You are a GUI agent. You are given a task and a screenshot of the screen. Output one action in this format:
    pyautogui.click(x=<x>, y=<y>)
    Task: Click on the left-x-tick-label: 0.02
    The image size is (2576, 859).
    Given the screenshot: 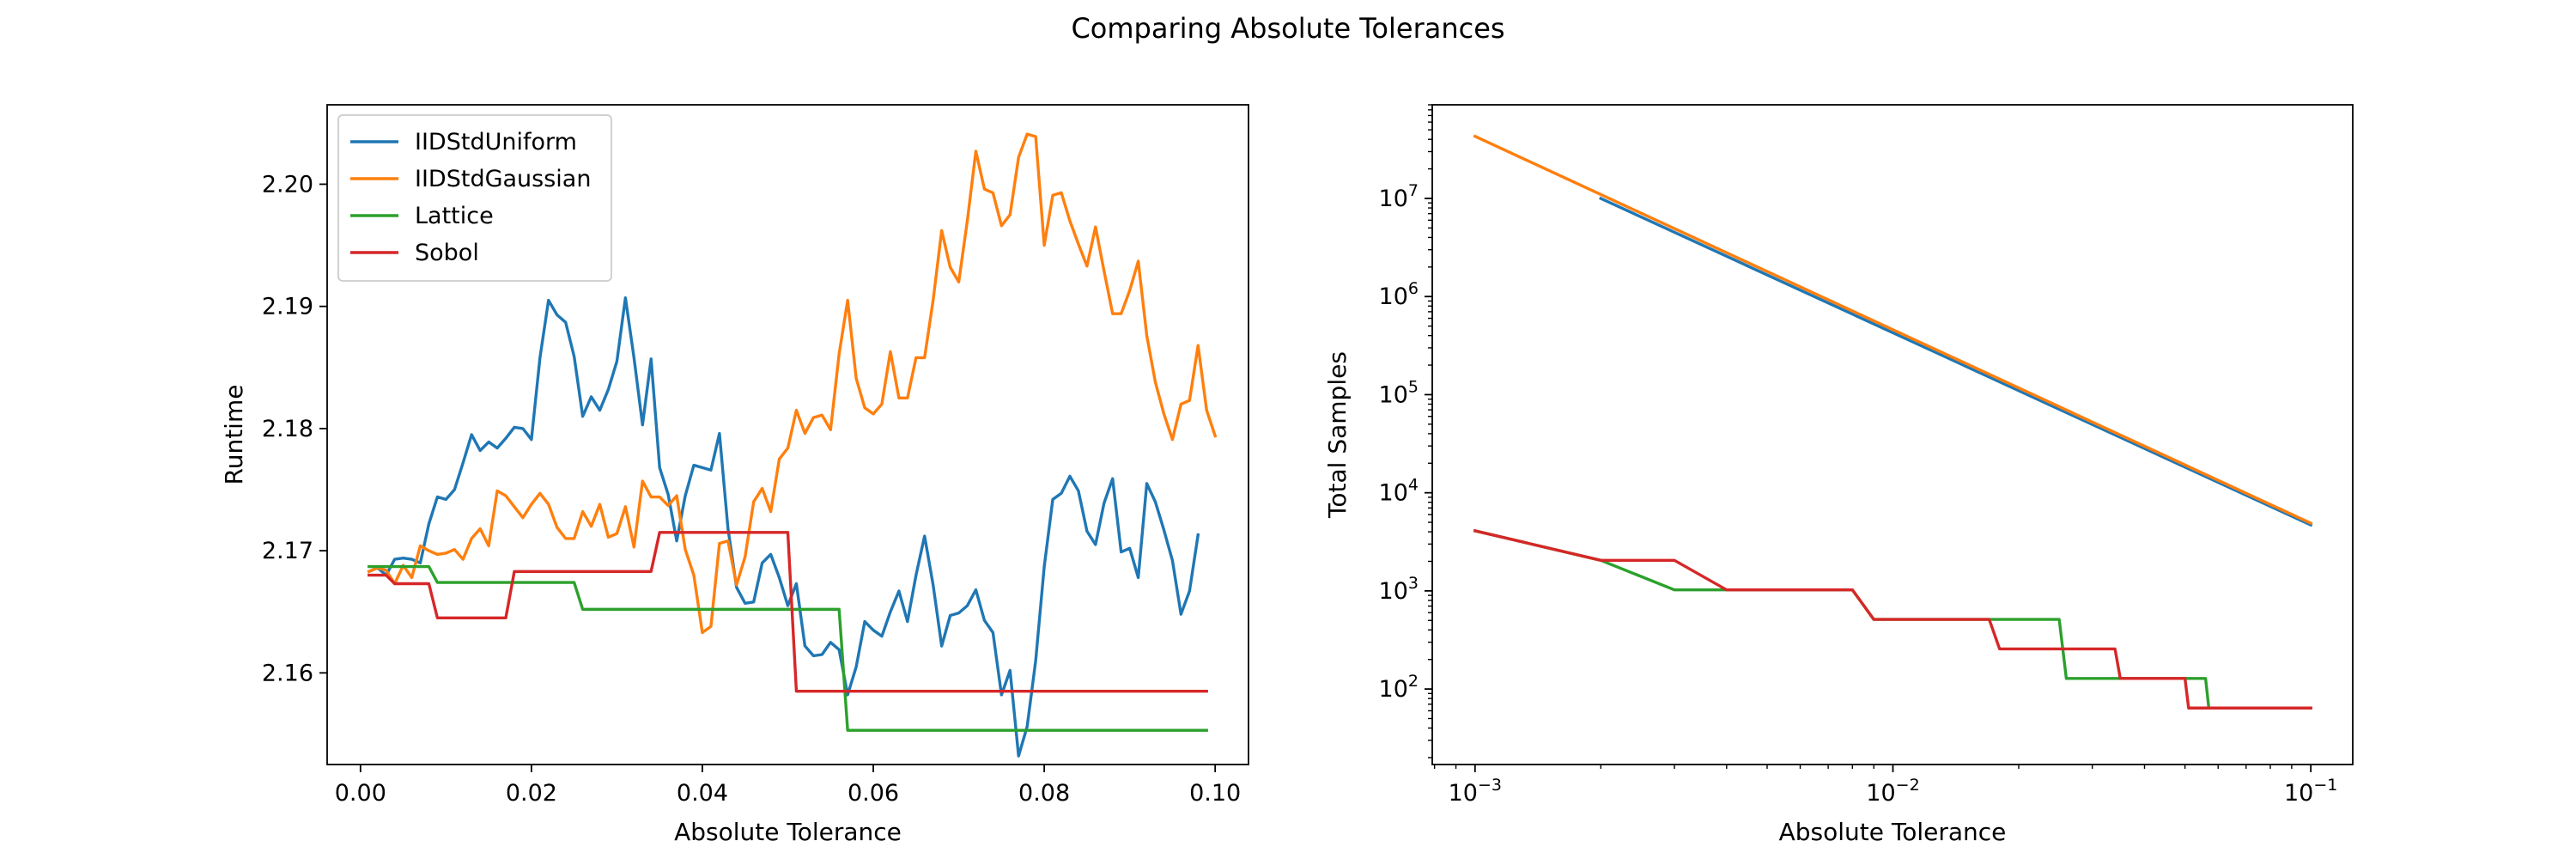 What is the action you would take?
    pyautogui.click(x=532, y=793)
    